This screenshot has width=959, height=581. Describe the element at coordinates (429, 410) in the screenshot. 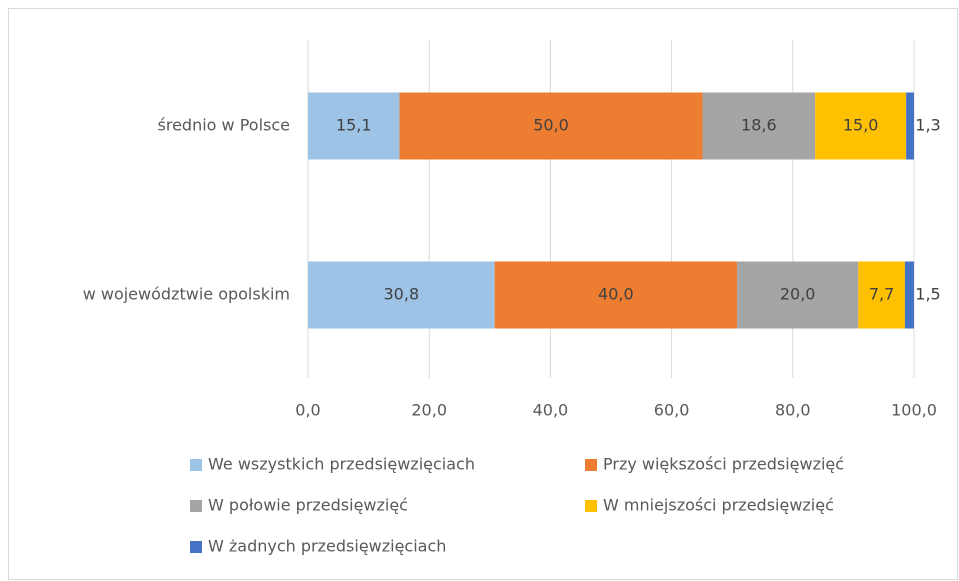

I see `x-tick-label: 20,0` at that location.